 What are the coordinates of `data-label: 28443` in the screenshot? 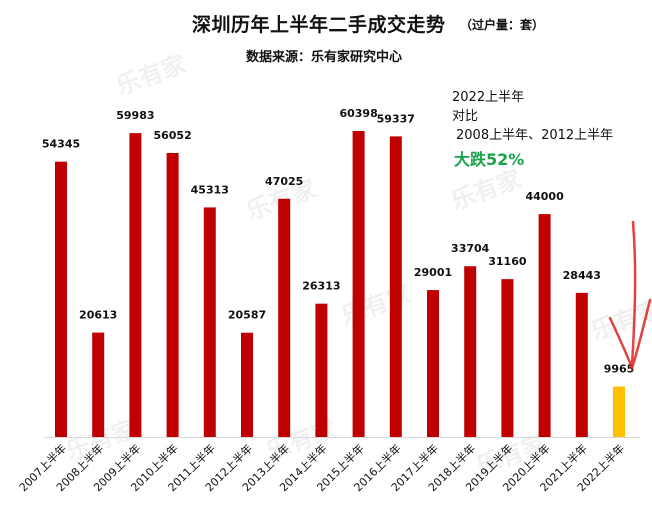 It's located at (582, 275).